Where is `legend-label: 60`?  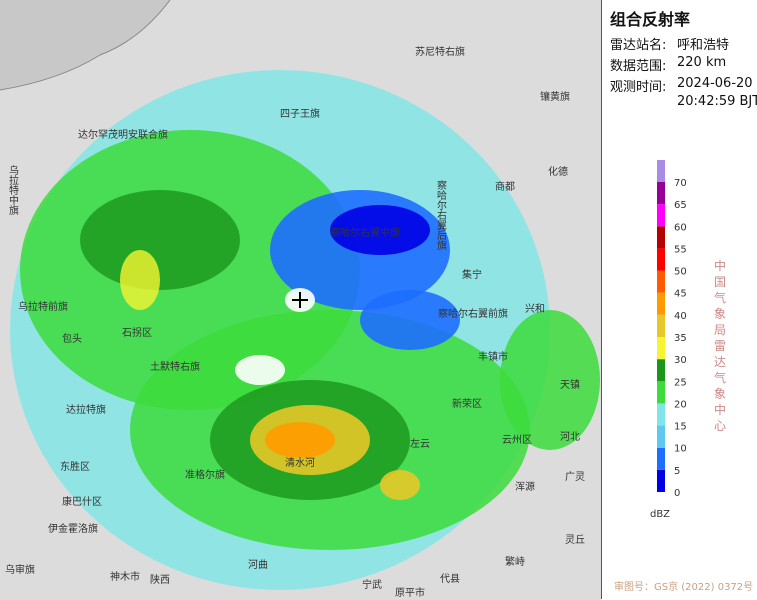
legend-label: 60 is located at coordinates (680, 227).